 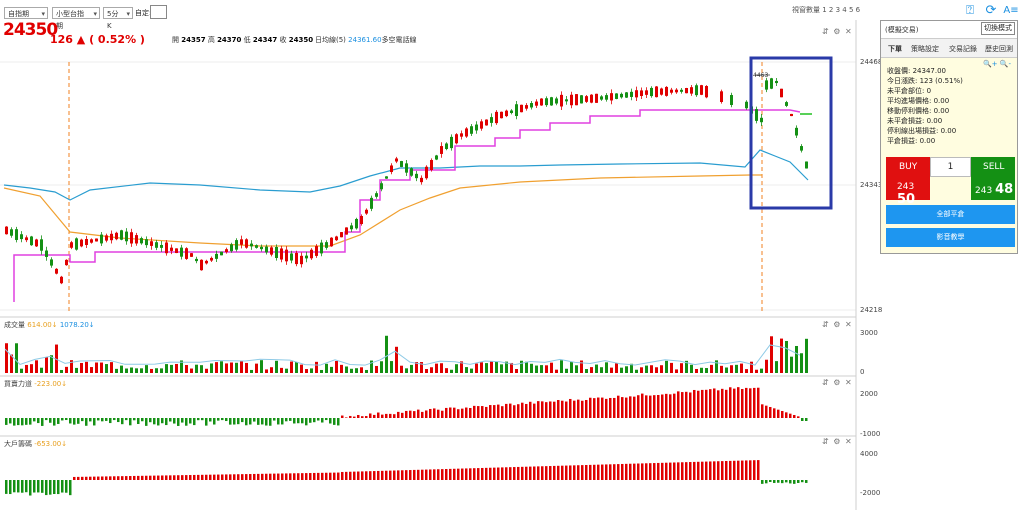 What do you see at coordinates (993, 178) in the screenshot?
I see `sell-button: SELL 243 48` at bounding box center [993, 178].